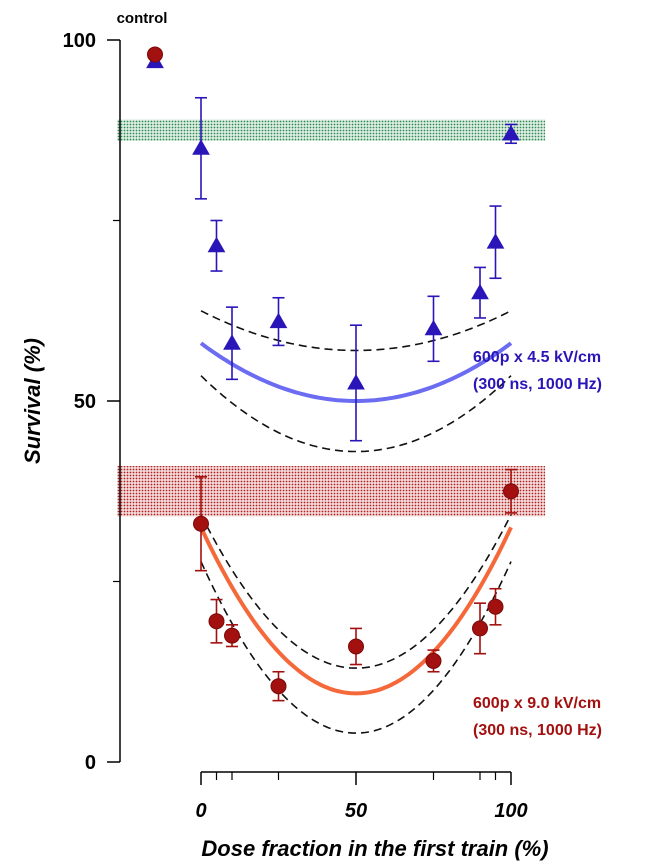 This screenshot has width=662, height=866. Describe the element at coordinates (361, 797) in the screenshot. I see `x-ticks: 0 50 100` at that location.